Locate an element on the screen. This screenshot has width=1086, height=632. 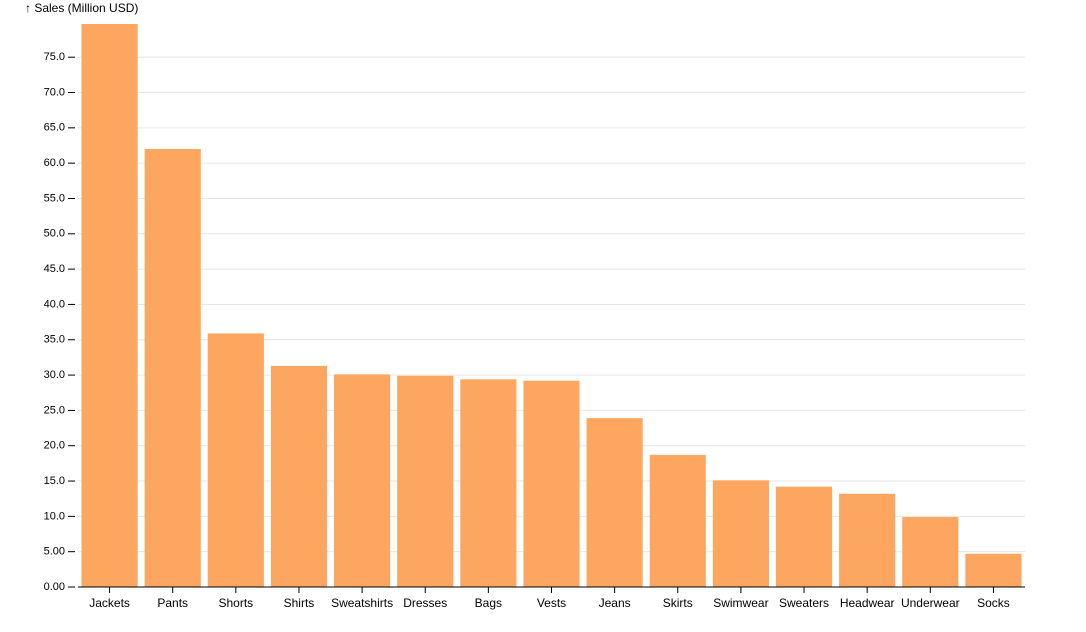
y-tick-label: 70.0 is located at coordinates (54, 92).